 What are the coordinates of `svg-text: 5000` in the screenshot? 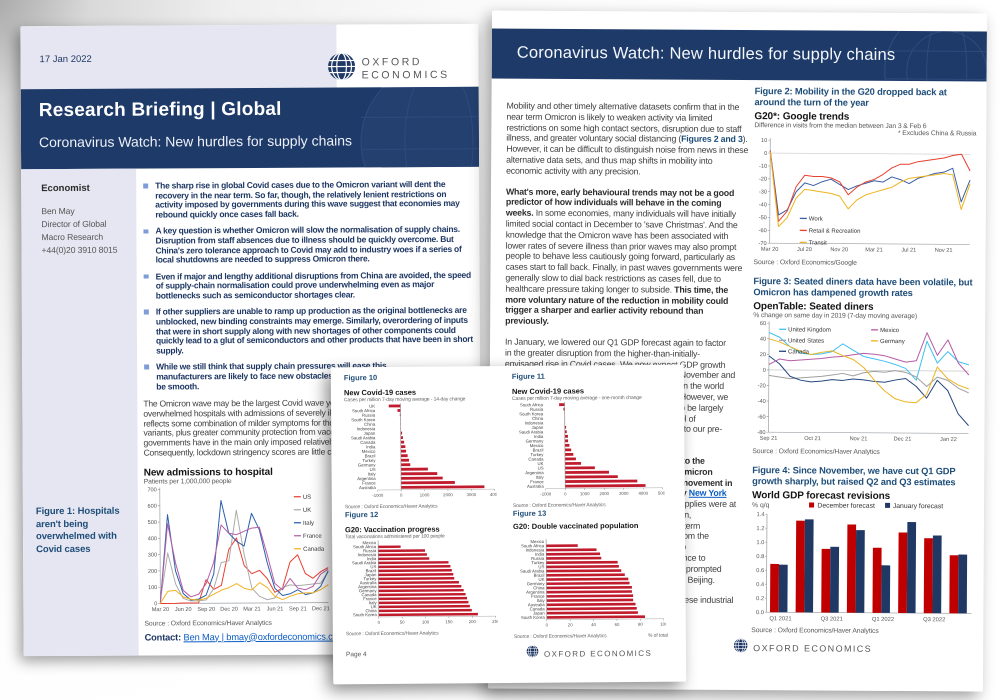 It's located at (661, 493).